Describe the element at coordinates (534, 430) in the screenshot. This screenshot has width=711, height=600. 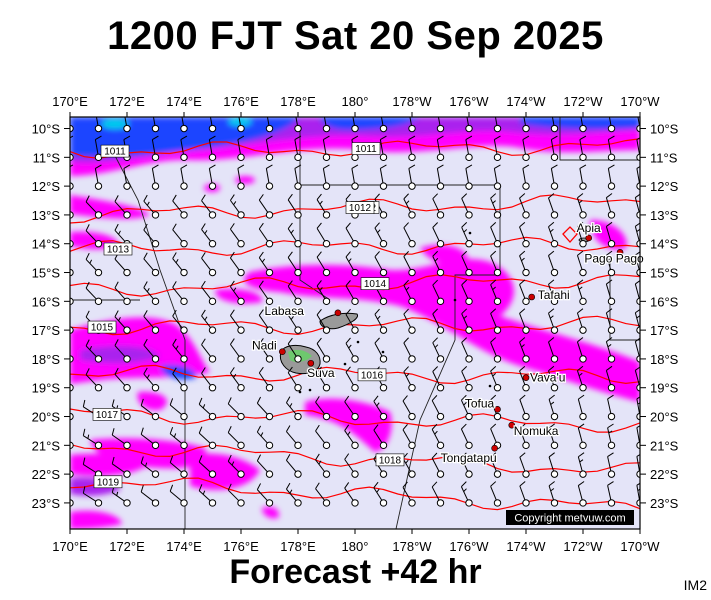
I see `place-nomuka: Nomuka` at that location.